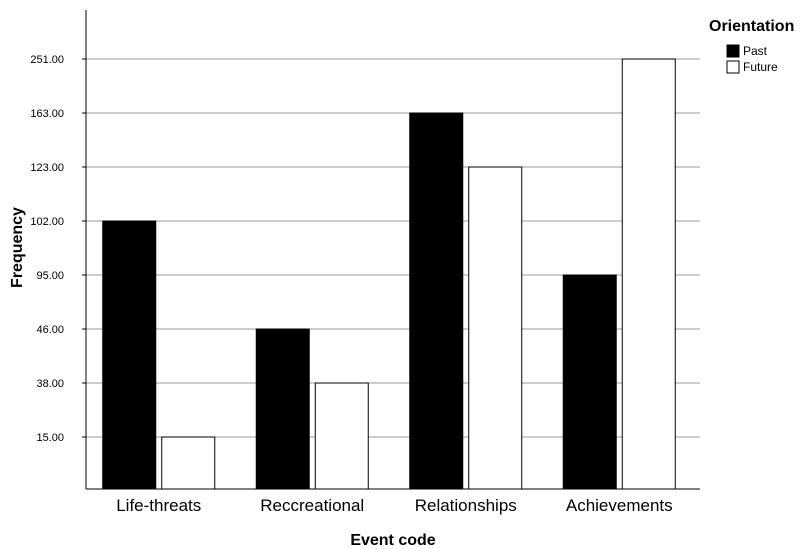 This screenshot has width=805, height=549. Describe the element at coordinates (17, 247) in the screenshot. I see `y-axis-title: Frequency` at that location.